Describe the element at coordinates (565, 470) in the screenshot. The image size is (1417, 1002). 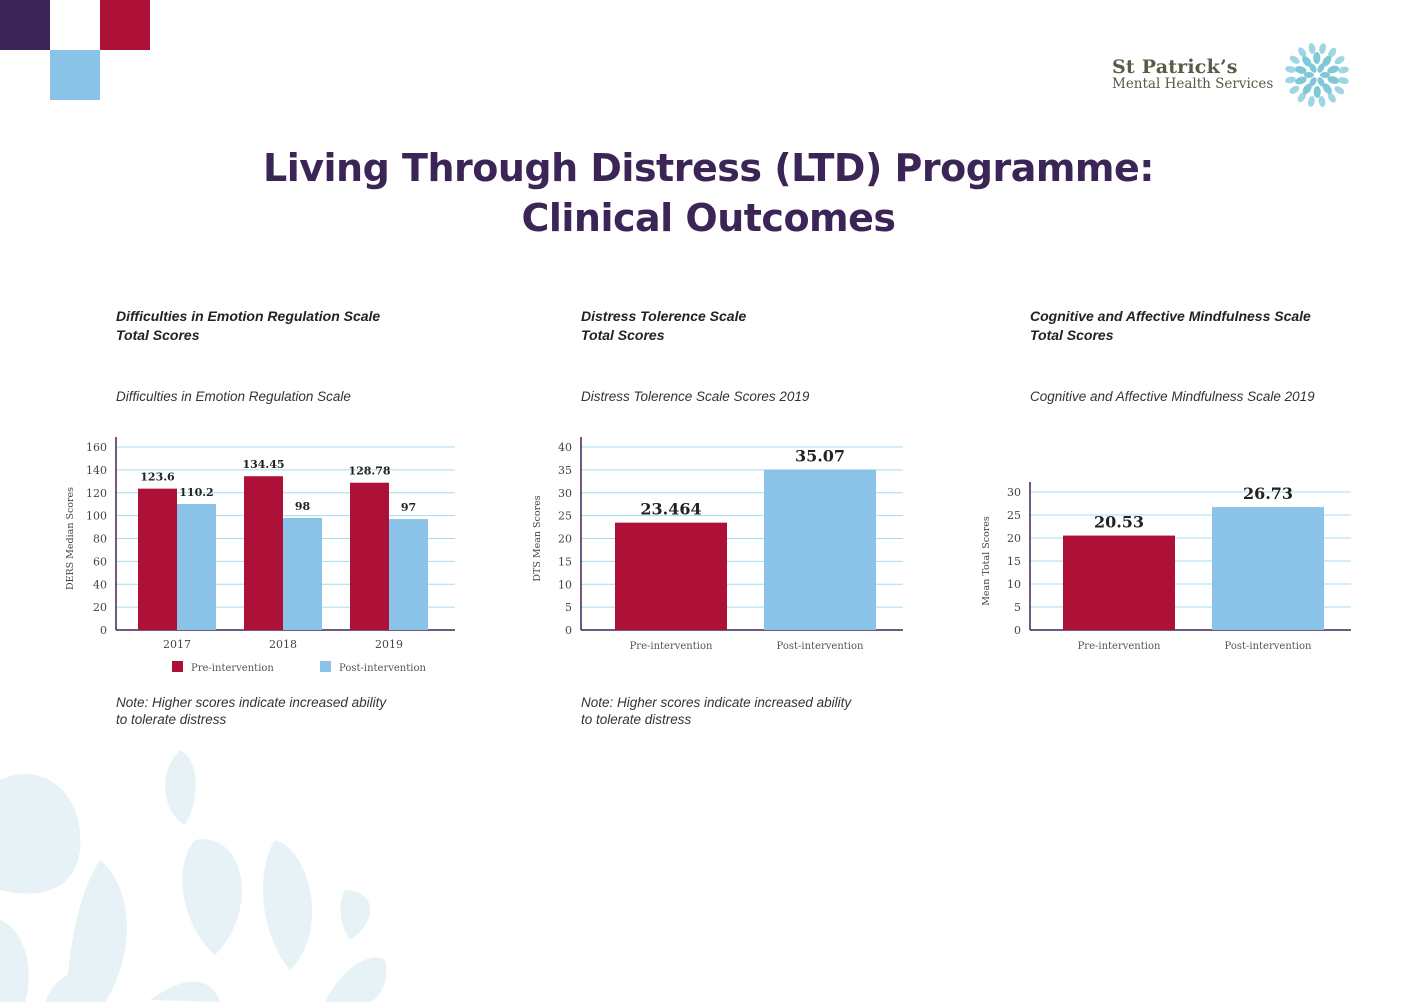
I see `y-tick-label: 35` at that location.